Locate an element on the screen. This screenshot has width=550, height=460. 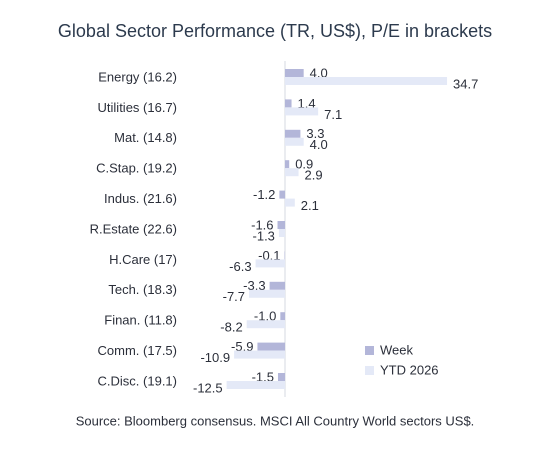
value-label: -1.5 is located at coordinates (263, 376).